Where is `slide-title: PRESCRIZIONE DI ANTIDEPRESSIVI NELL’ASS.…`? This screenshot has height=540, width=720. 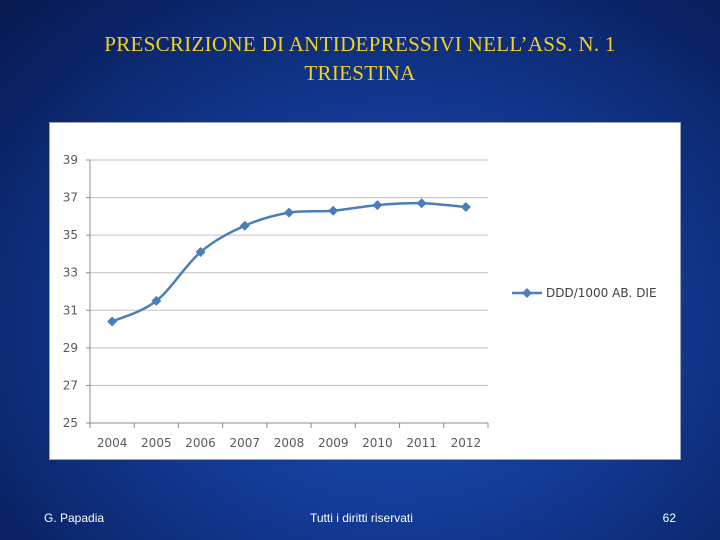 slide-title: PRESCRIZIONE DI ANTIDEPRESSIVI NELL’ASS.… is located at coordinates (360, 59).